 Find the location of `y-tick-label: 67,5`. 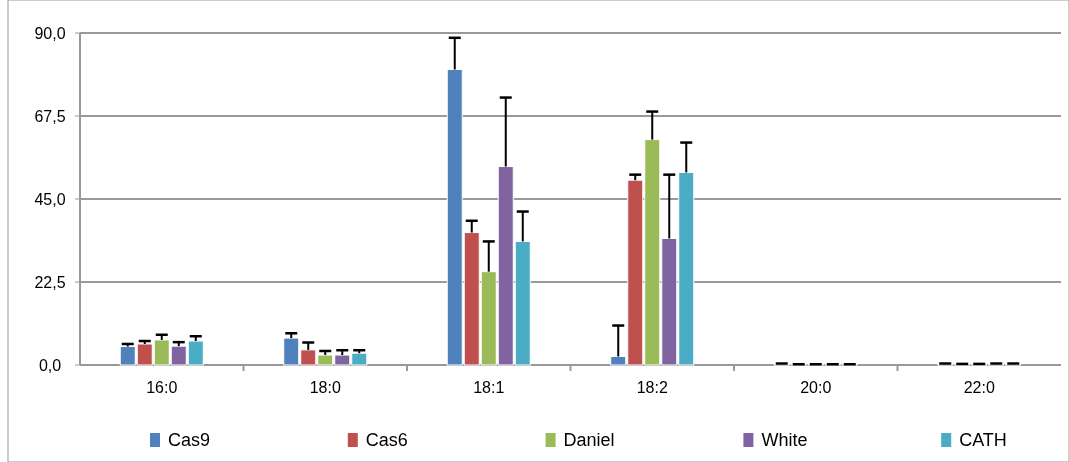

y-tick-label: 67,5 is located at coordinates (50, 116).